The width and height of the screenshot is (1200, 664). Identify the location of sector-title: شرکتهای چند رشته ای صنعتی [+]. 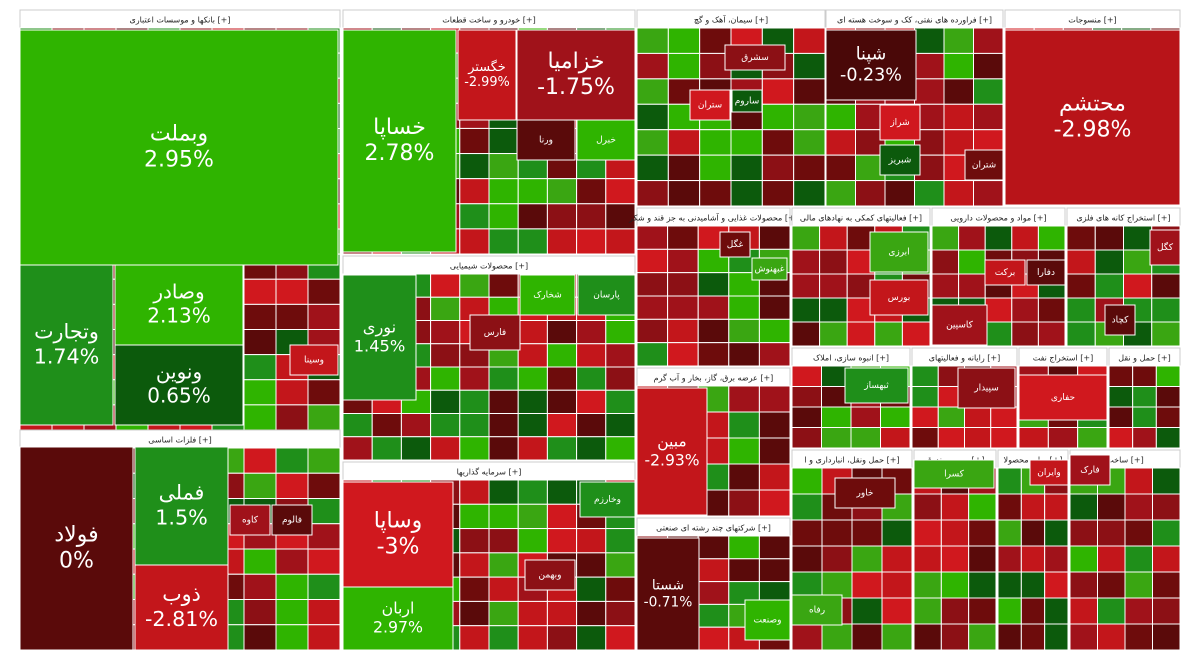
(713, 528).